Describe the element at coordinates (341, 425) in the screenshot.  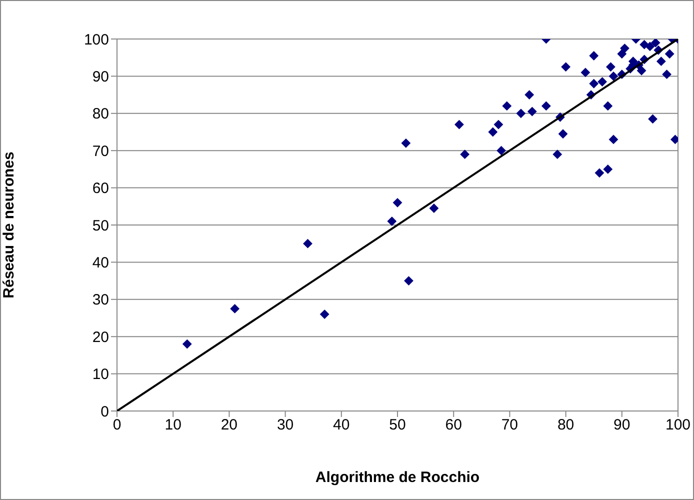
I see `x-tick-label: 40` at that location.